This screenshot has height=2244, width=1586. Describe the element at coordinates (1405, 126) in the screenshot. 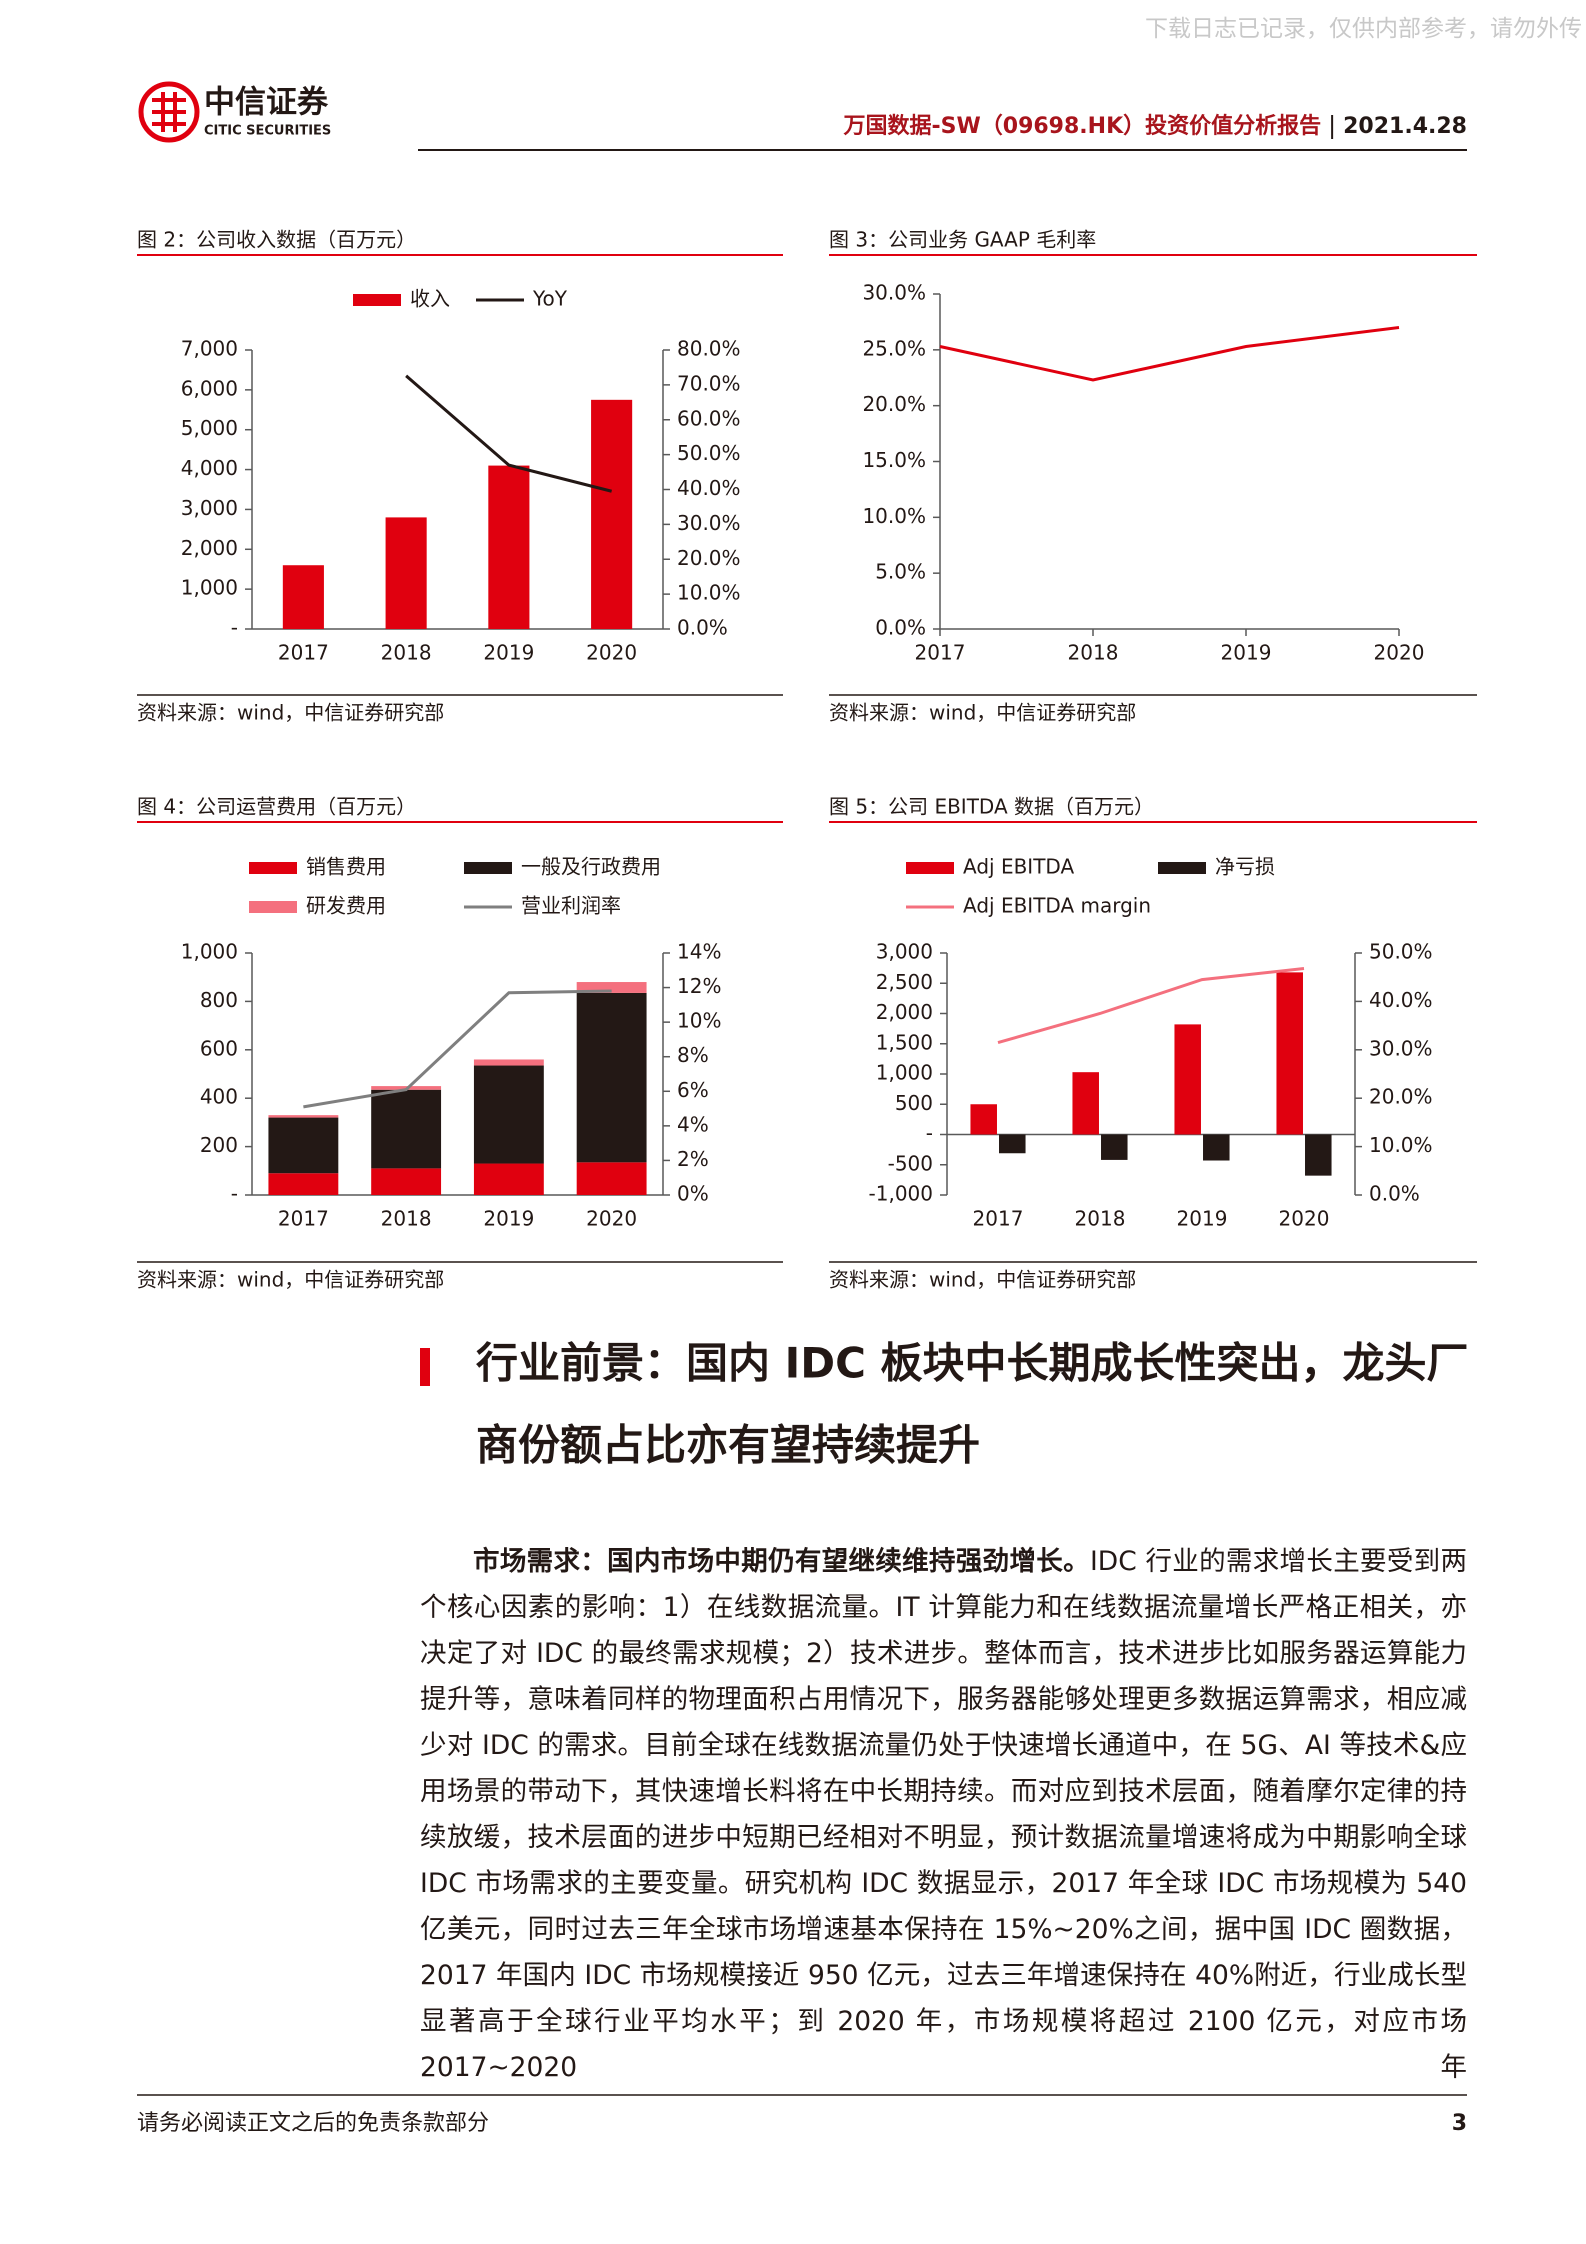

I see `report-date: 2021.4.28` at that location.